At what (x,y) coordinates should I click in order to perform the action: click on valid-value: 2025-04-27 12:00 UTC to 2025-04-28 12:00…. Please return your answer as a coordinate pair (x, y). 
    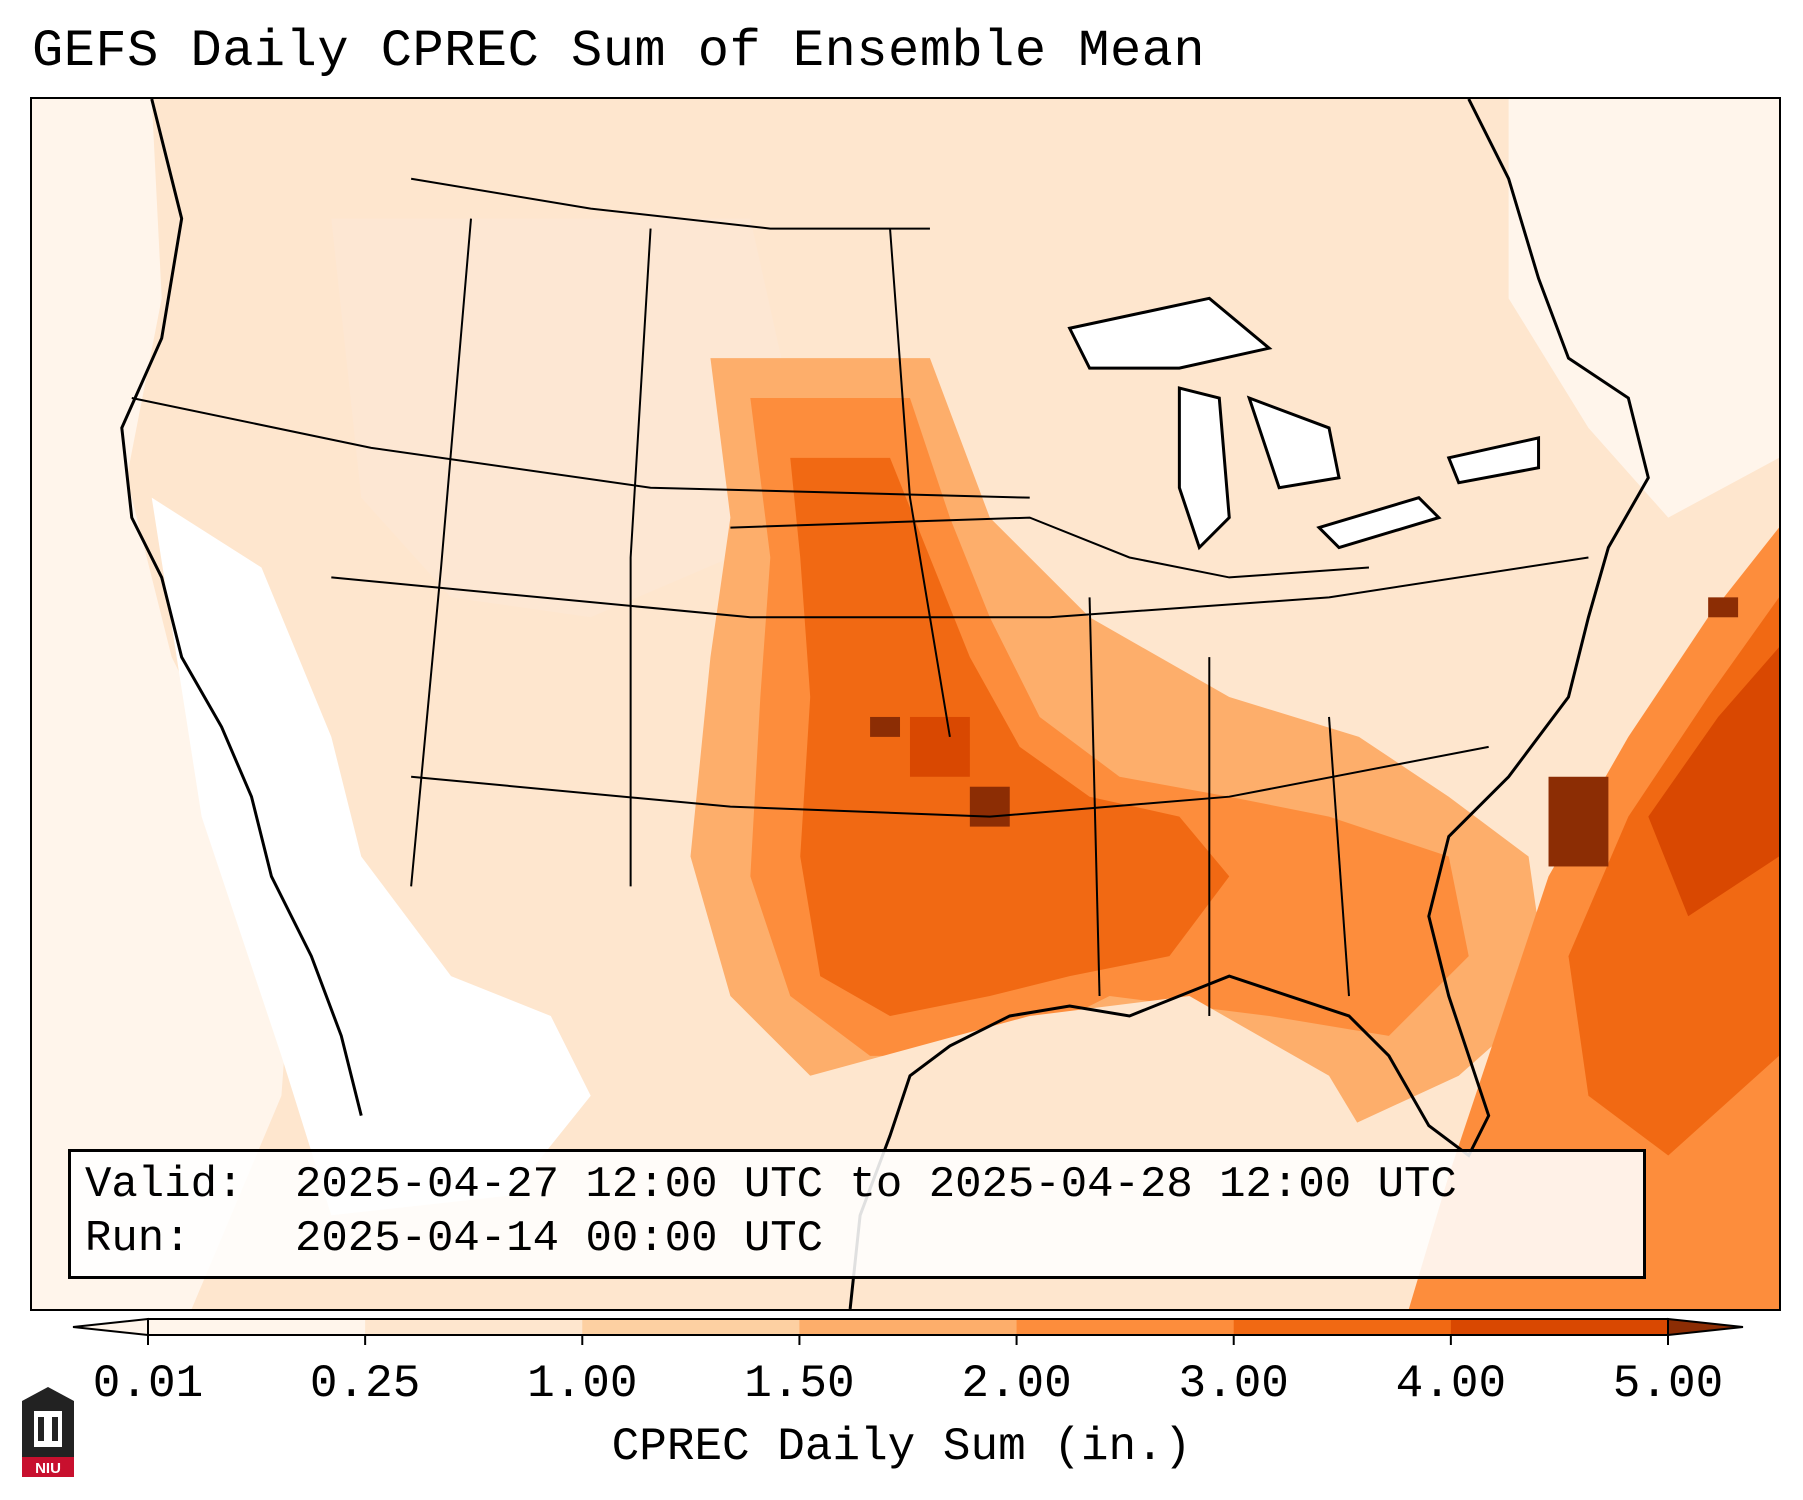
    Looking at the image, I should click on (876, 1185).